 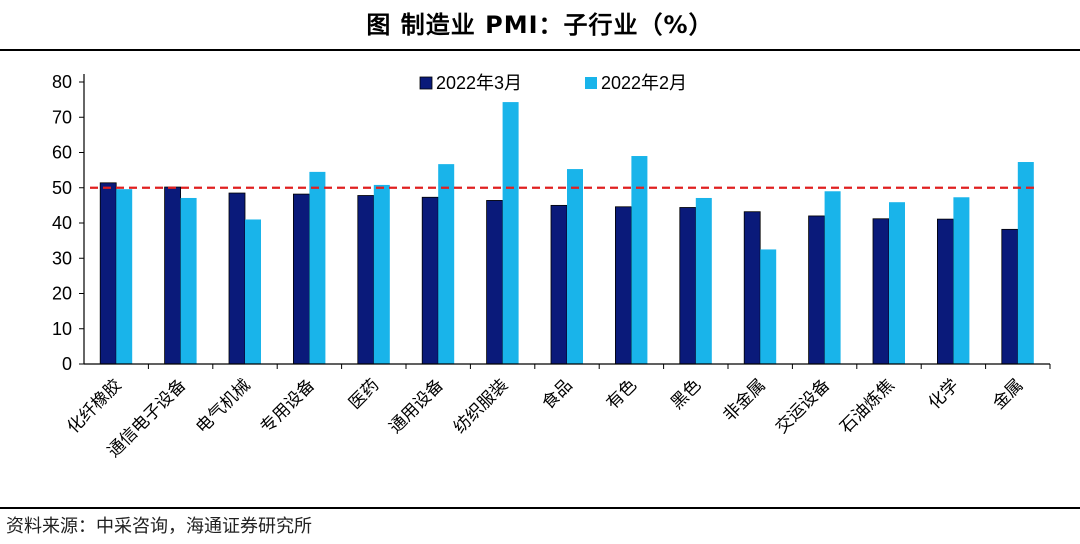 I want to click on x-category-label: 专用设备, so click(x=288, y=406).